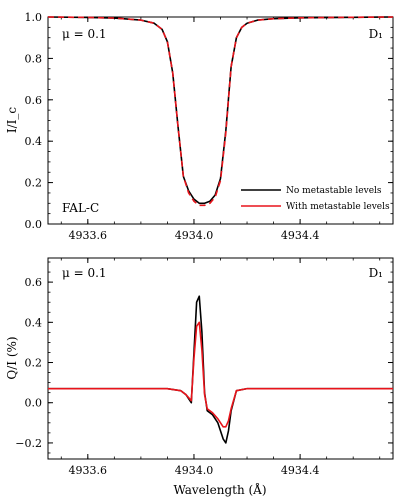  I want to click on polarization-y-tick-label: 0.4, so click(34, 322).